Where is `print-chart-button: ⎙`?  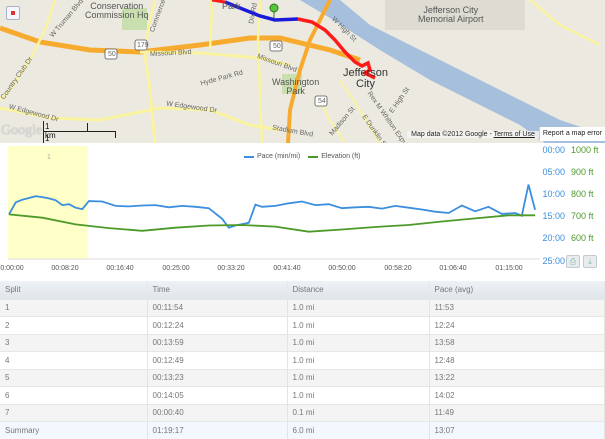
print-chart-button: ⎙ is located at coordinates (573, 261).